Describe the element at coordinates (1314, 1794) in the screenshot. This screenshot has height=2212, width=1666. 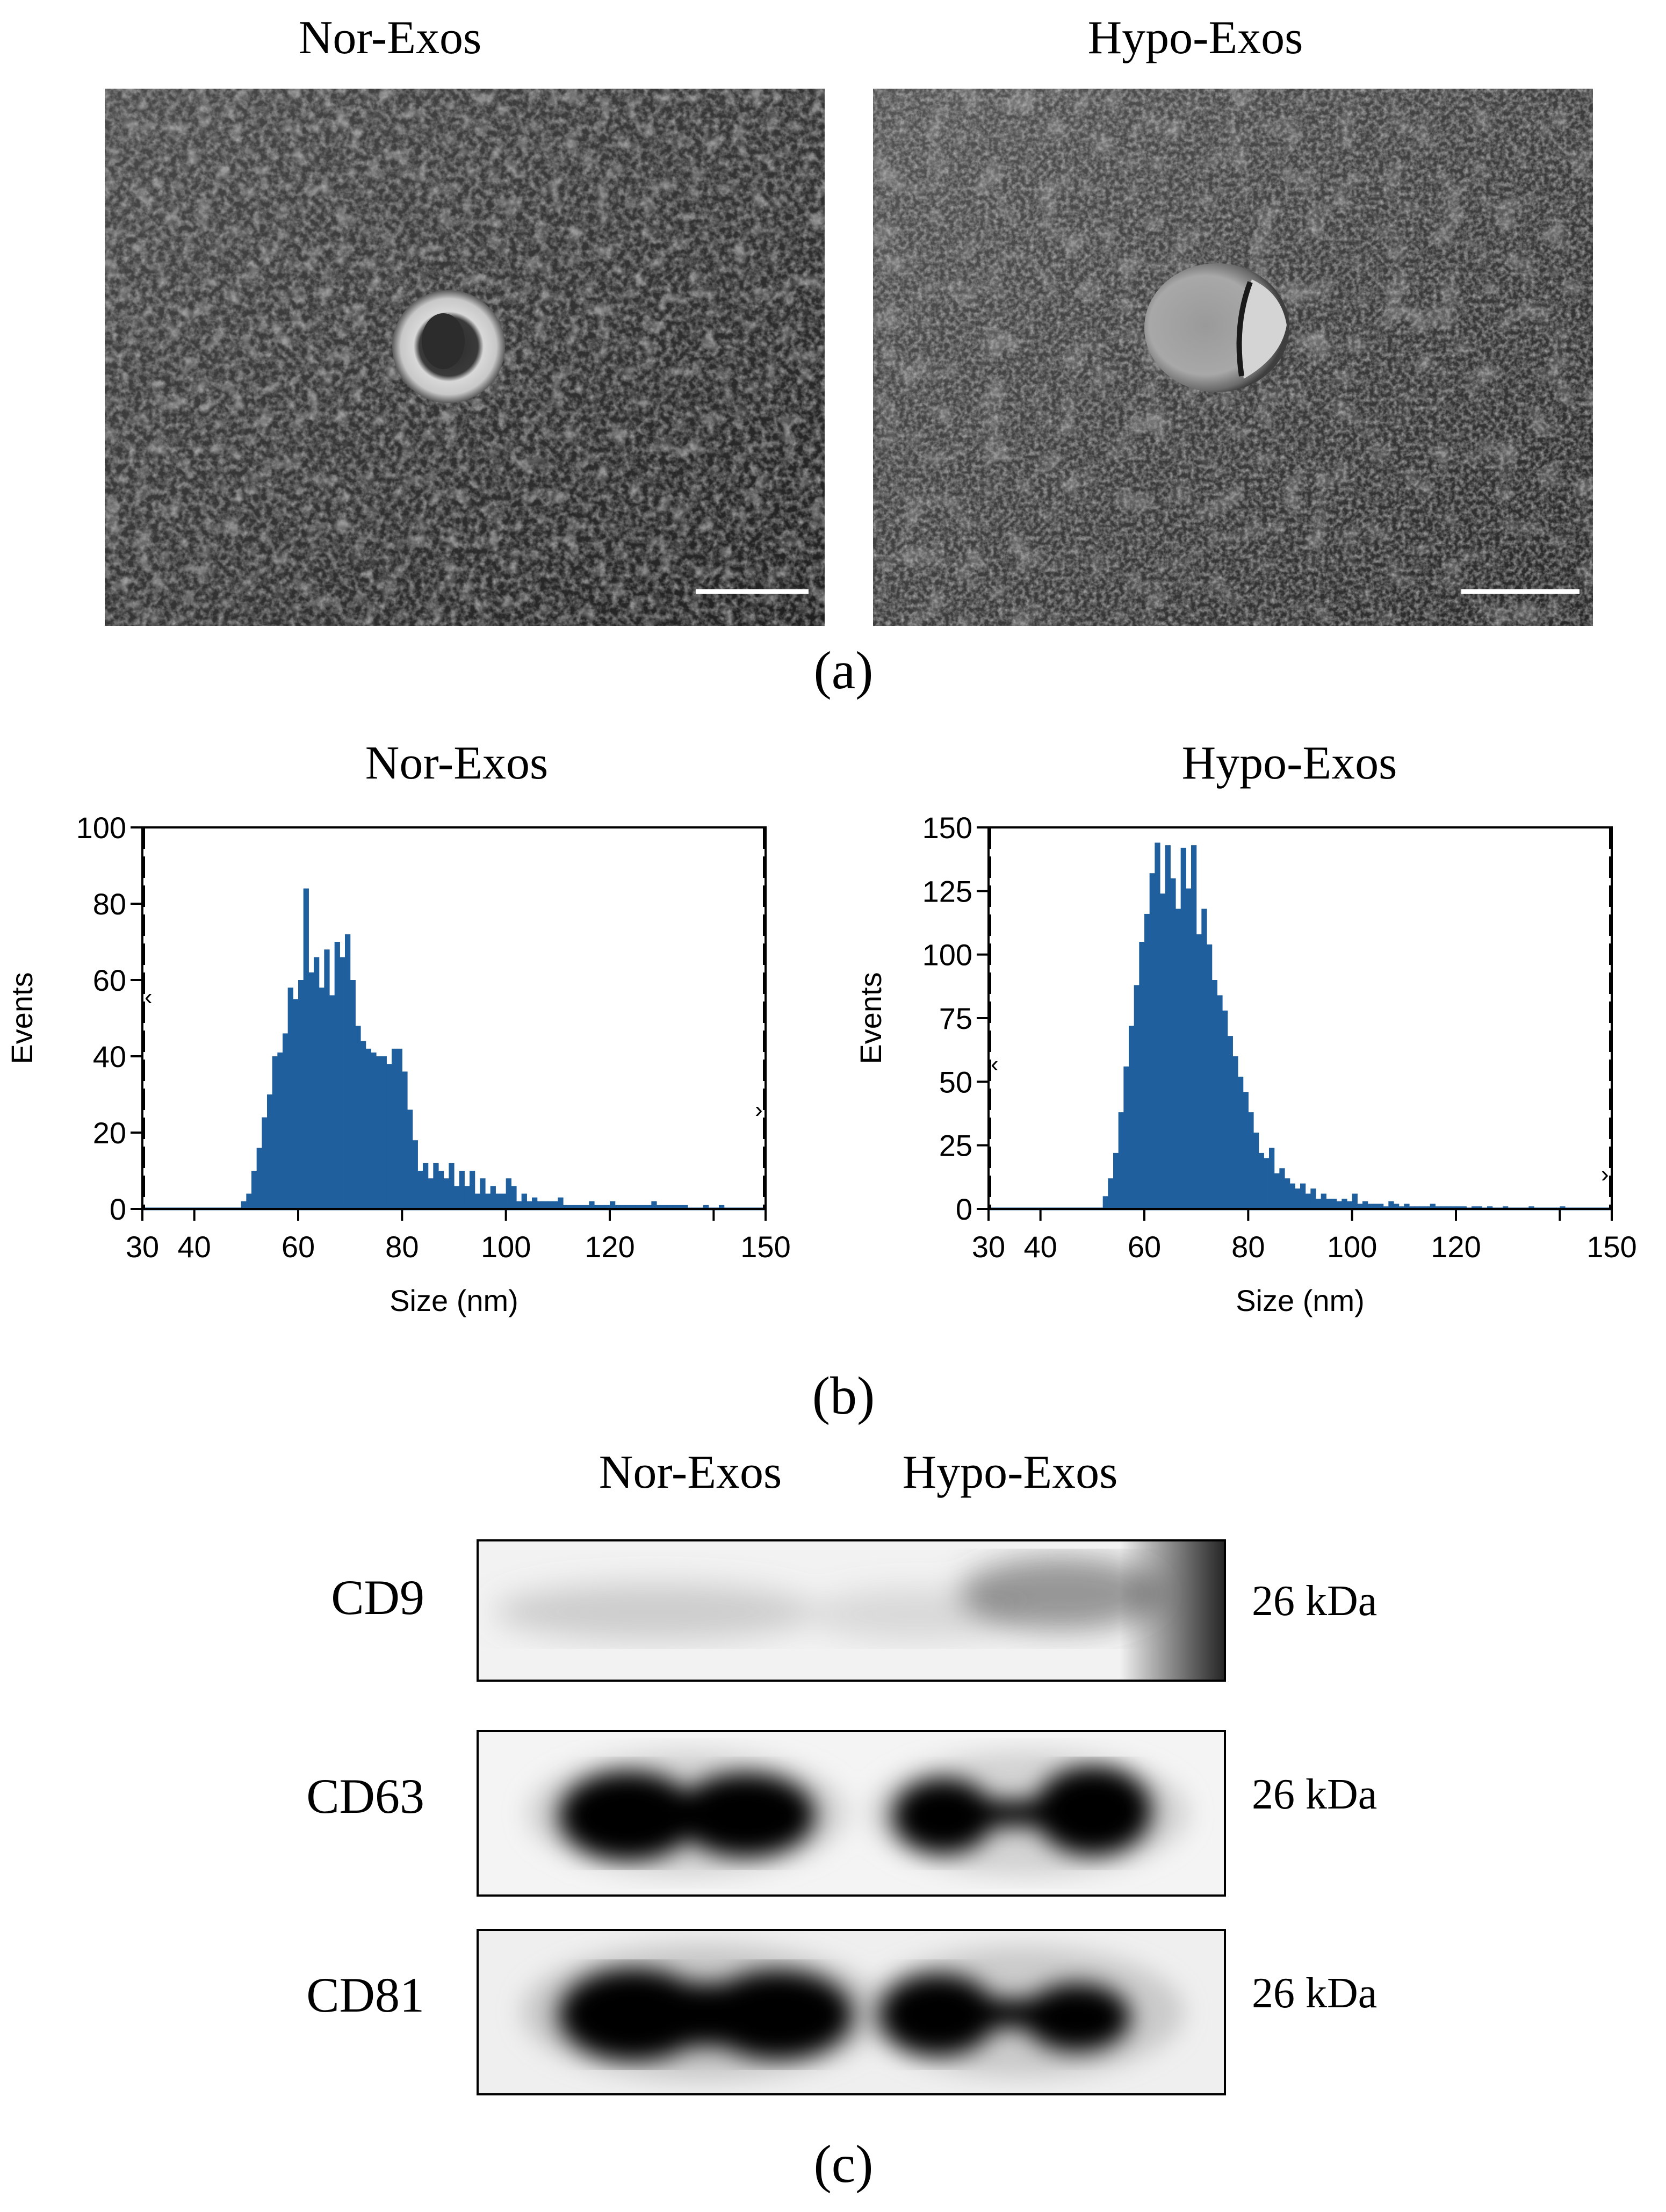
I see `mw-label-cd63: 26 kDa` at that location.